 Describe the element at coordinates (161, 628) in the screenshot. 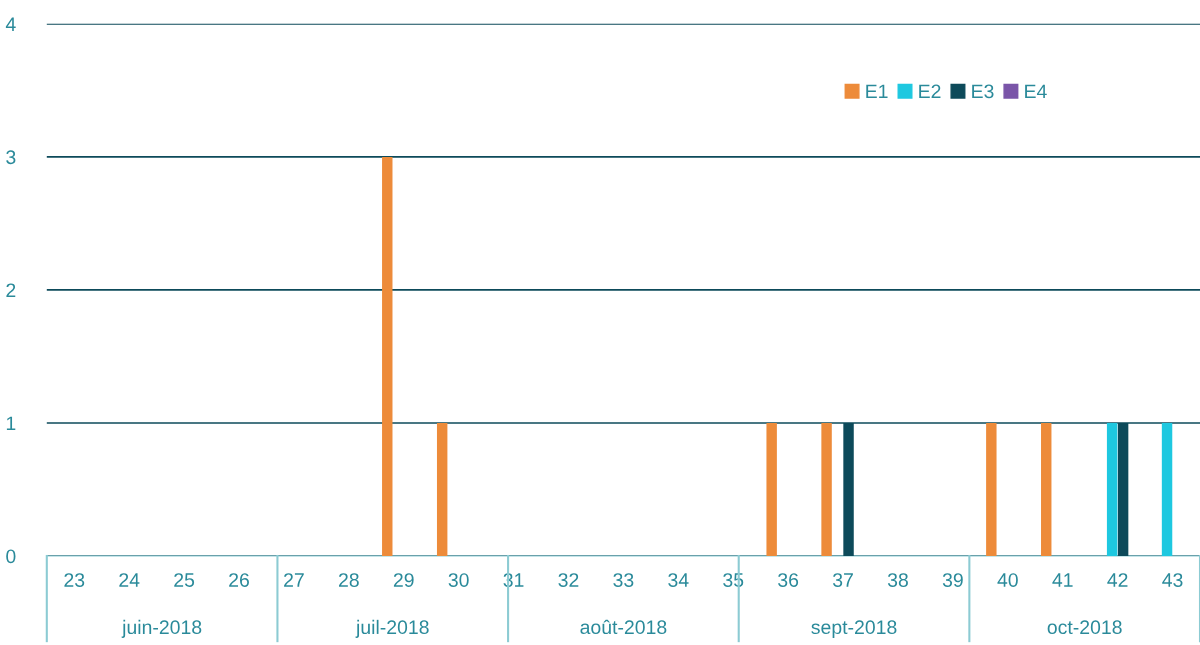

I see `text: juin-2018` at that location.